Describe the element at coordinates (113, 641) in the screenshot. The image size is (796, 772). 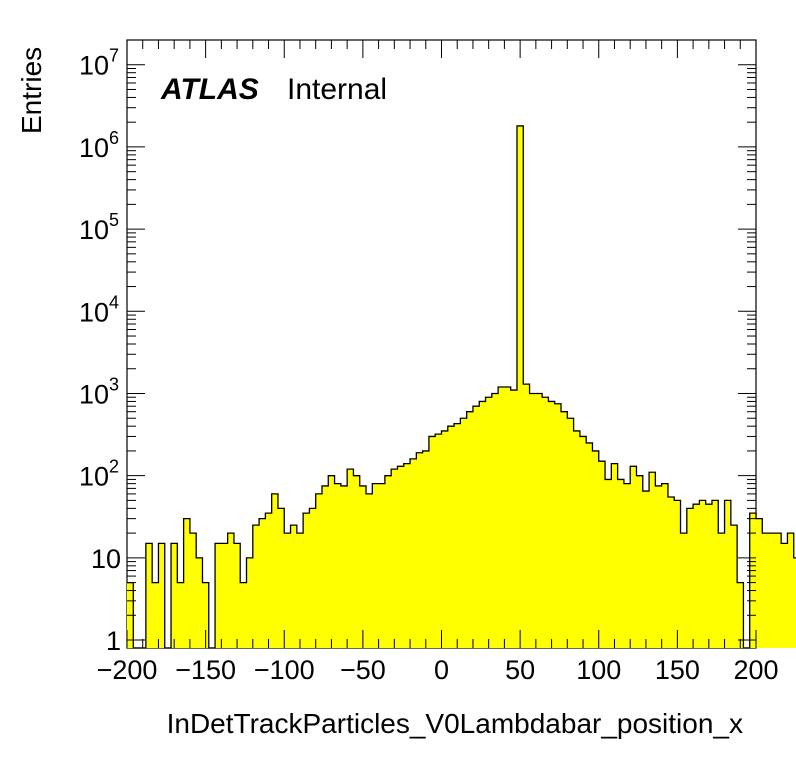
I see `y-tick-label: 1` at that location.